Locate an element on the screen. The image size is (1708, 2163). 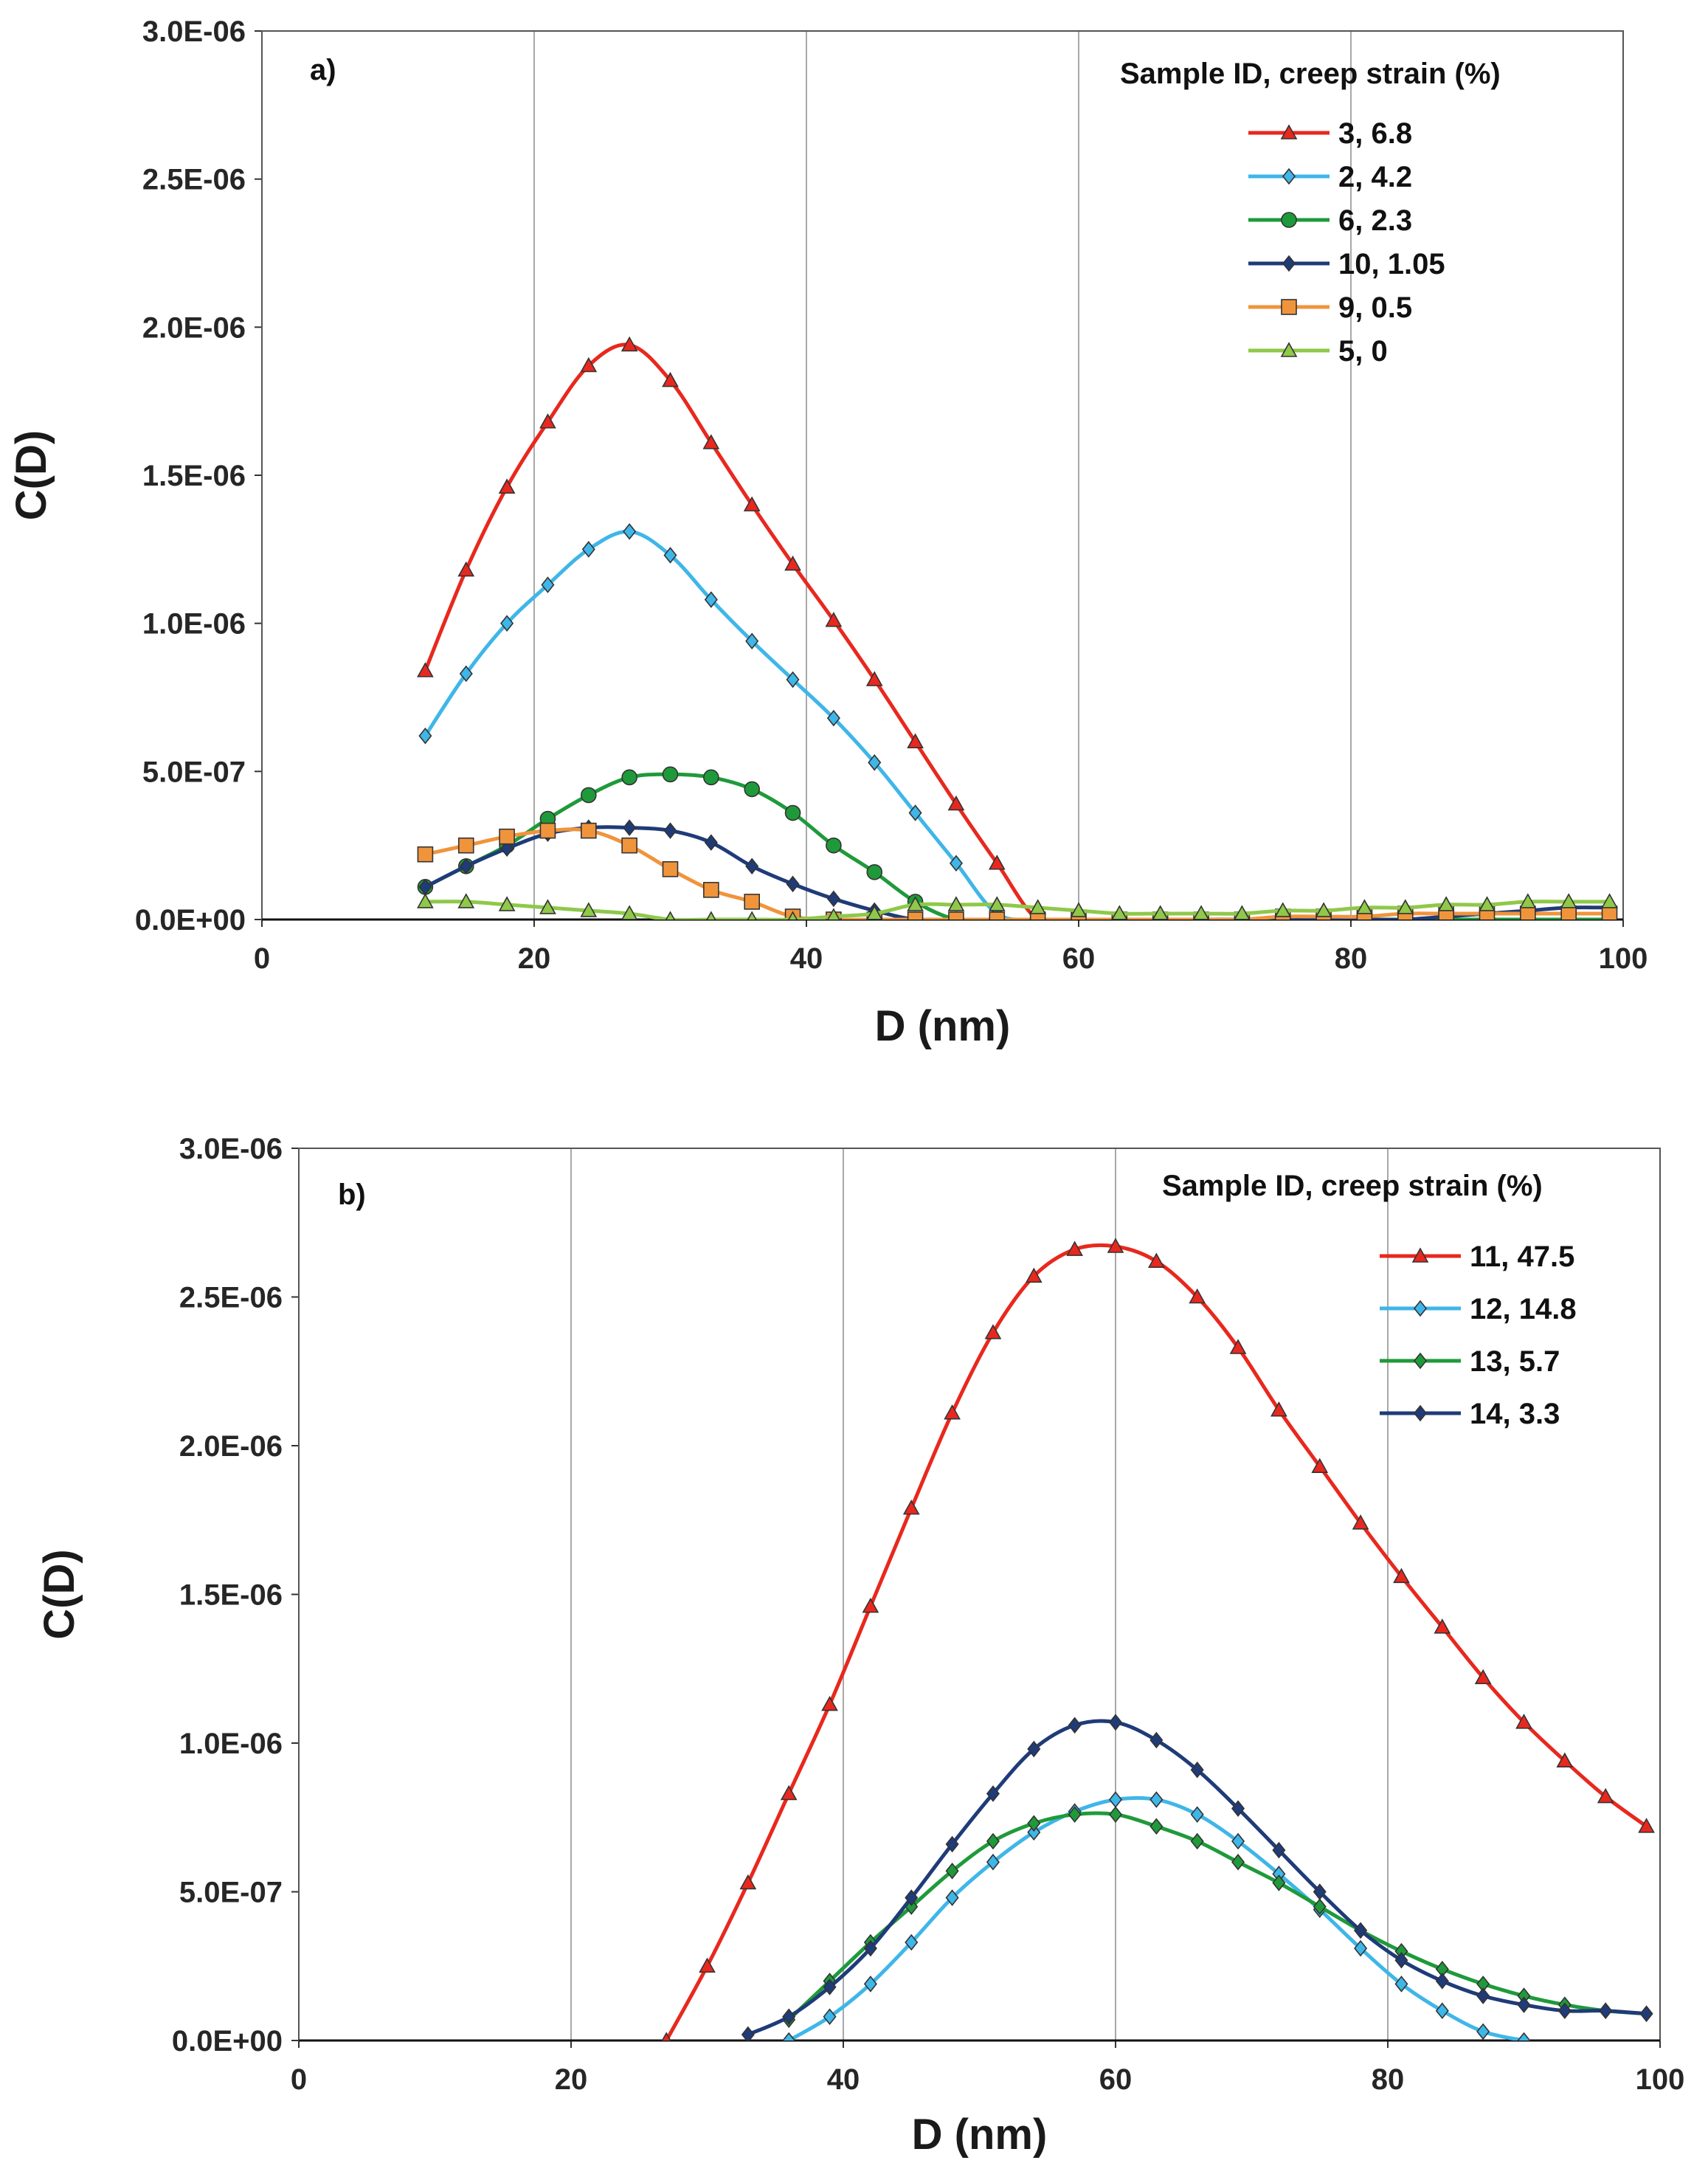
chart-0-x-tick-label: 100 is located at coordinates (1623, 959).